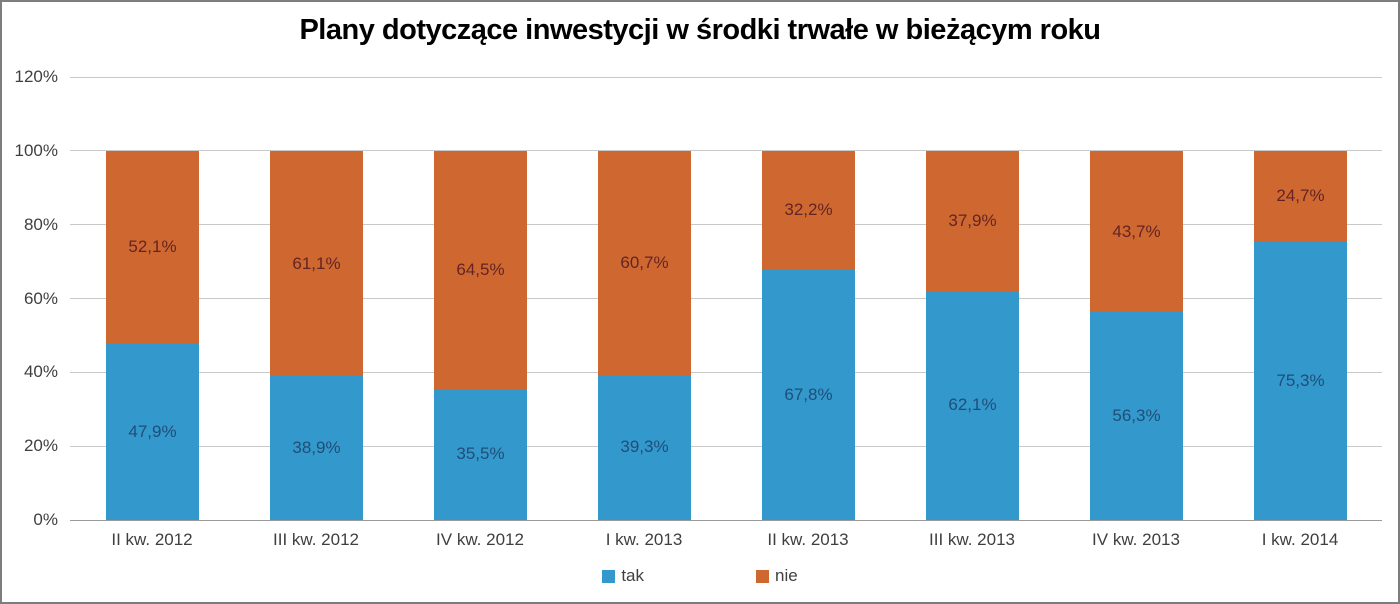 The width and height of the screenshot is (1400, 604). I want to click on x-axis-label: I kw. 2013, so click(644, 539).